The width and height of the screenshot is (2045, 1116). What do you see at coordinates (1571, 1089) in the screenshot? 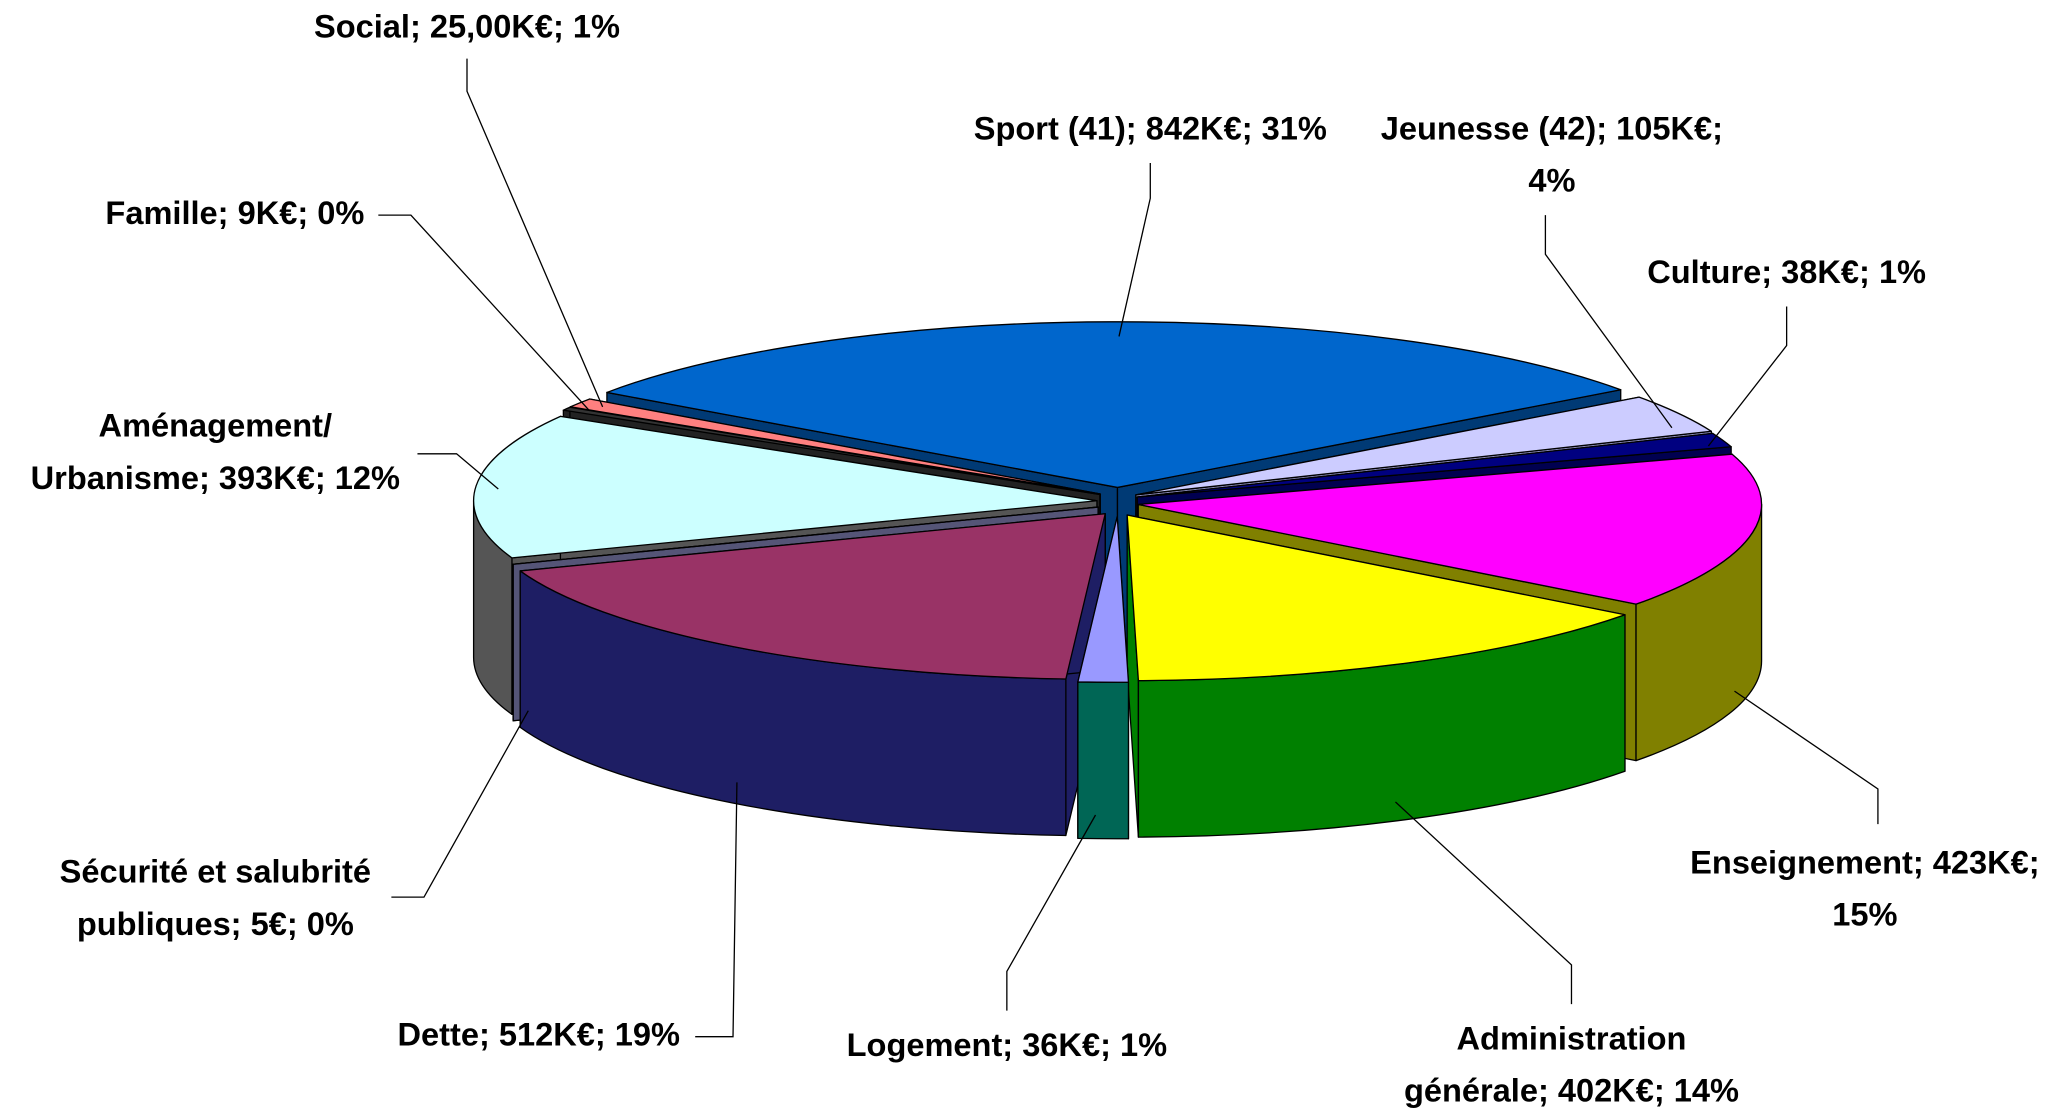
I see `label-line: générale; 402K€; 14%` at bounding box center [1571, 1089].